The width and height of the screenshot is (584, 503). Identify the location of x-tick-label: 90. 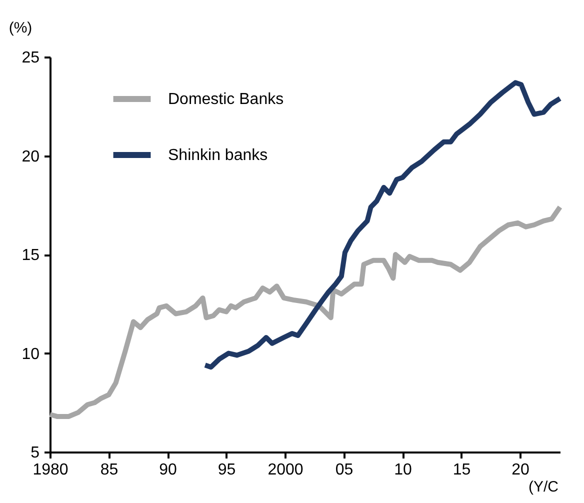
(168, 470).